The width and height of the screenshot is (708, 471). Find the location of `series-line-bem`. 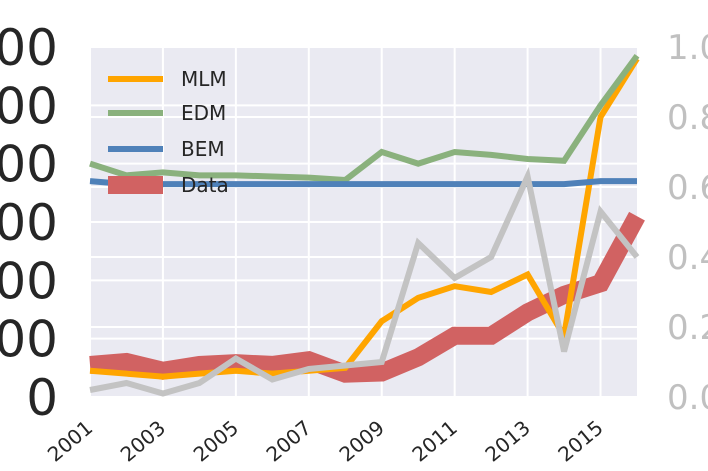

series-line-bem is located at coordinates (363, 183).